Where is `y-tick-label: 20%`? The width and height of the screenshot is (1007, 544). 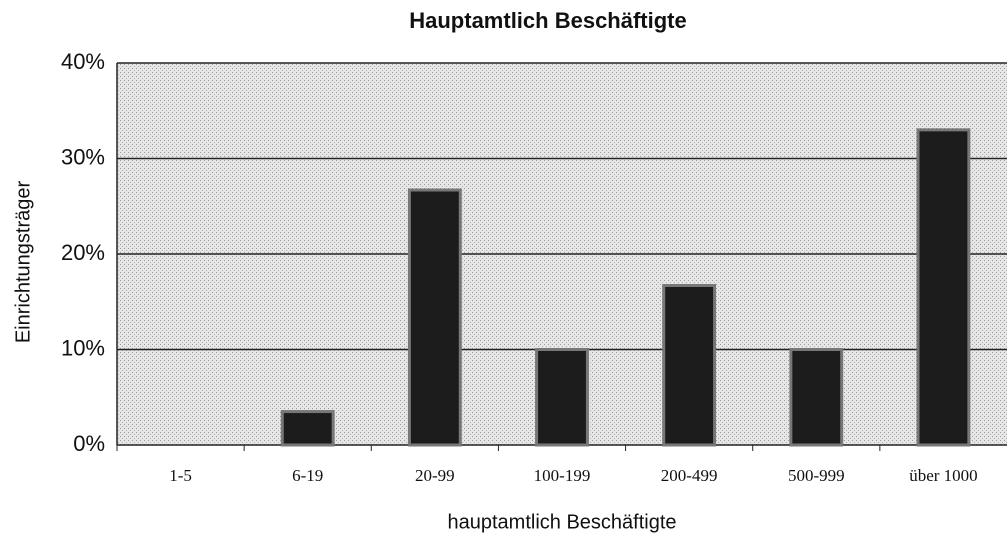
y-tick-label: 20% is located at coordinates (83, 252).